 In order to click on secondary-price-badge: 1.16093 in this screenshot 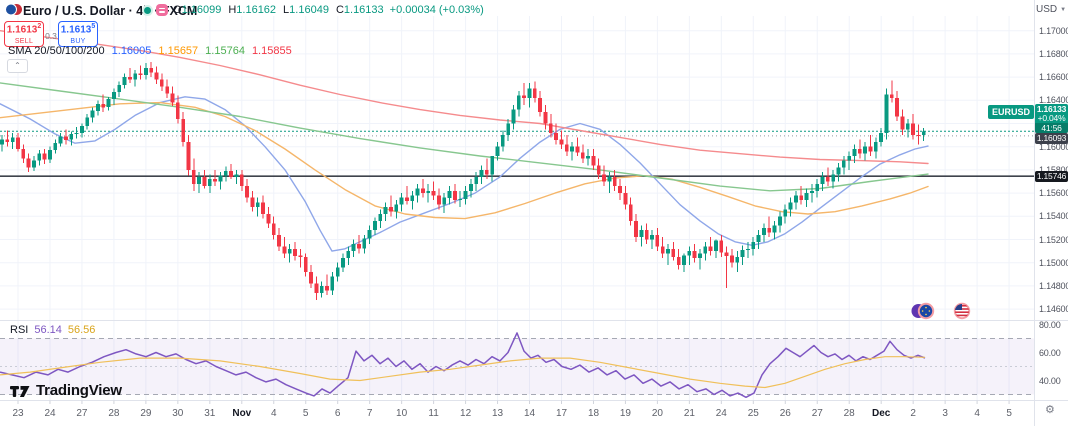, I will do `click(1051, 138)`.